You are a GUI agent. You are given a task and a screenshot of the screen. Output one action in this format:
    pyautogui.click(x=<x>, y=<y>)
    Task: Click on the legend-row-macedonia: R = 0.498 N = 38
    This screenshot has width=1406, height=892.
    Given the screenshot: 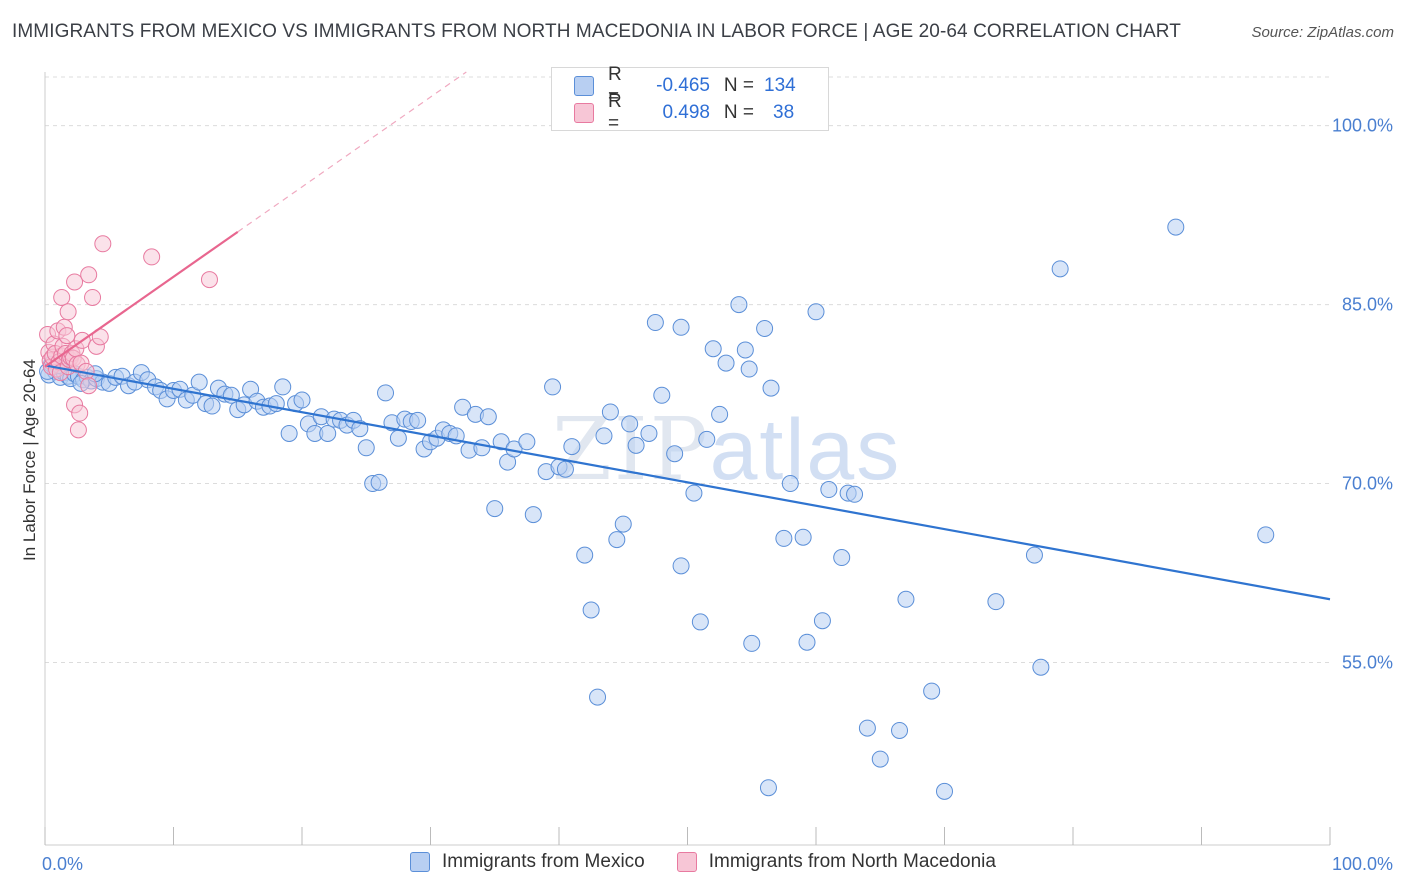 What is the action you would take?
    pyautogui.click(x=684, y=112)
    